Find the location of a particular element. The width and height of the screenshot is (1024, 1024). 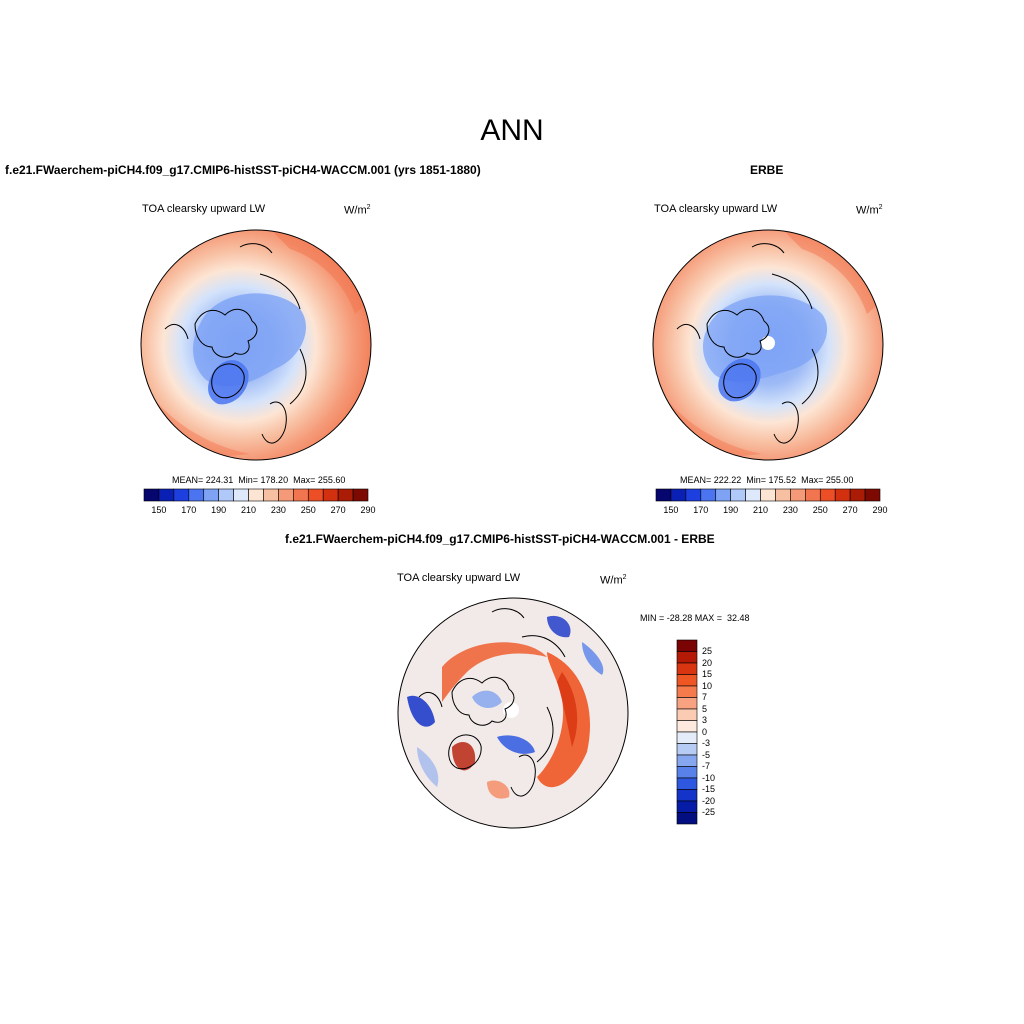

diff-polar-map is located at coordinates (513, 713).